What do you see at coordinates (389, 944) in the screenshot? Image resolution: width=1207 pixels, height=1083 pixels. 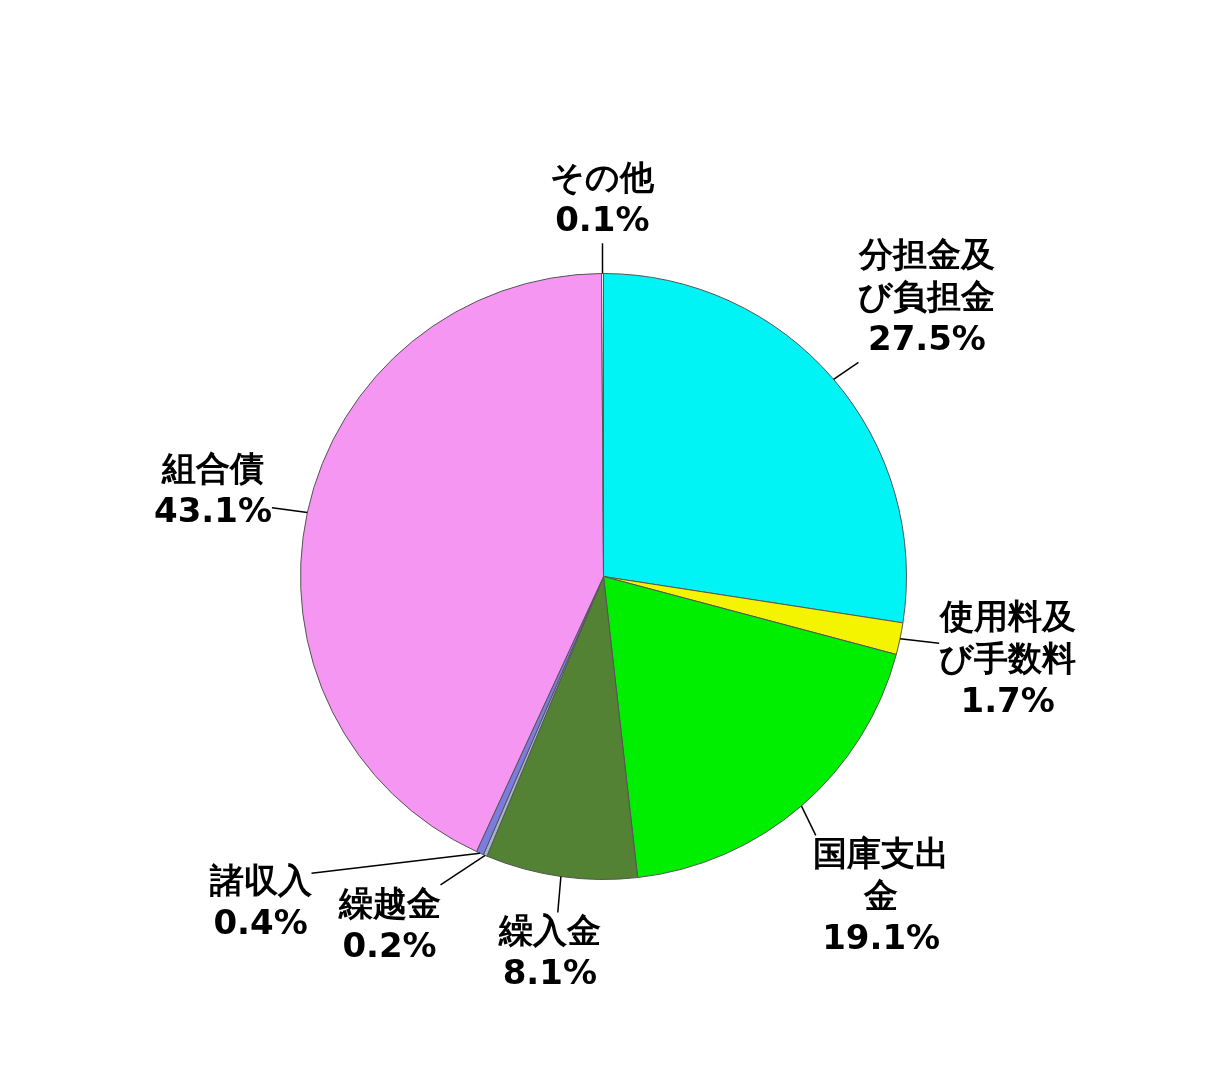 I see `data-label: 0.2%` at bounding box center [389, 944].